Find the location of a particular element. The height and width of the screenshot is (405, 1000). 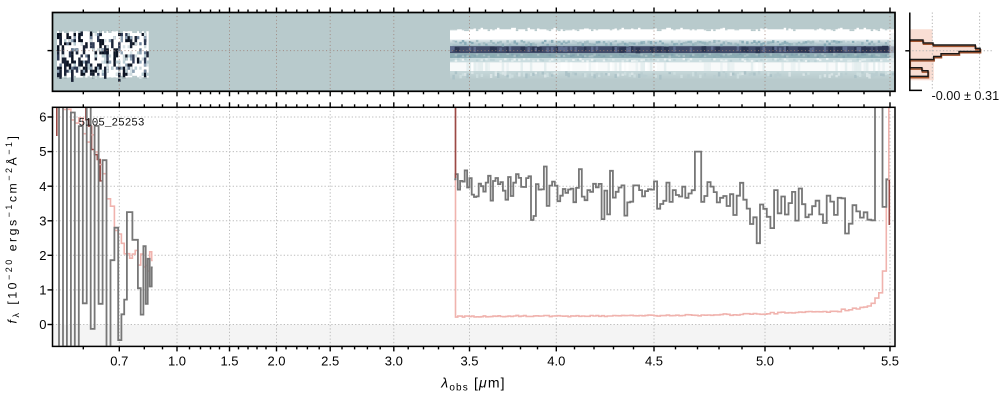

svg-text: 2.5 is located at coordinates (330, 361).